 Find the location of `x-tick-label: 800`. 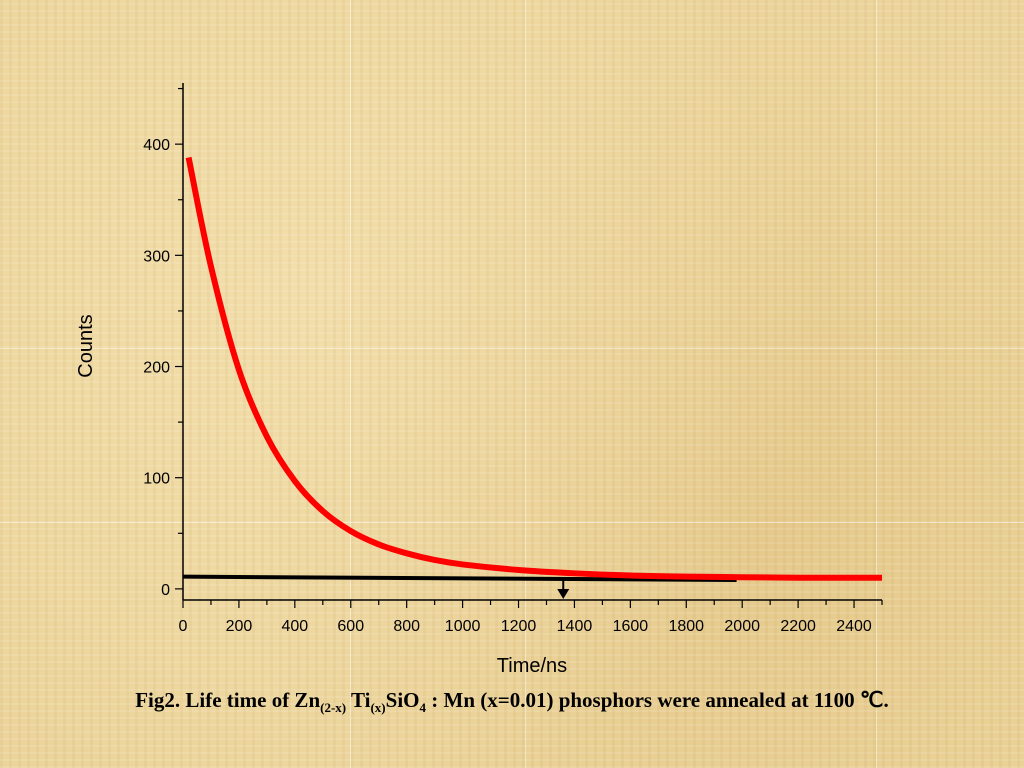

x-tick-label: 800 is located at coordinates (406, 626).